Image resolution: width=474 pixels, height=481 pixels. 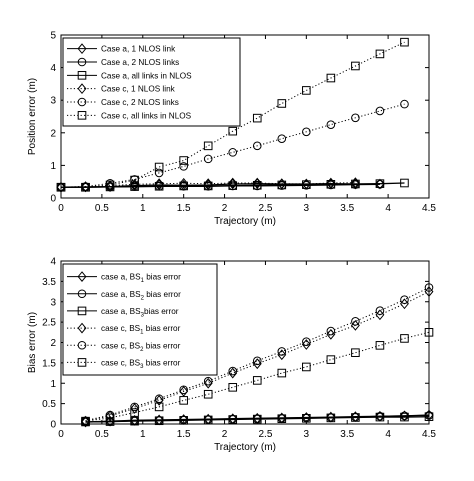 I want to click on y-tick-label: 3, so click(x=53, y=302).